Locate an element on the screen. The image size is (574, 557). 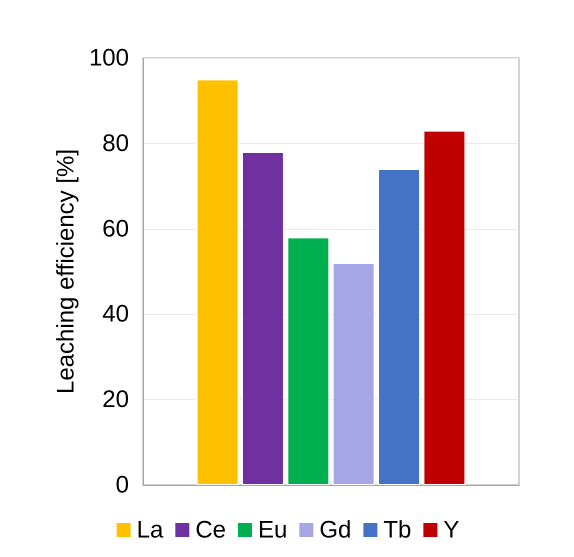
legend-label: Gd is located at coordinates (335, 530).